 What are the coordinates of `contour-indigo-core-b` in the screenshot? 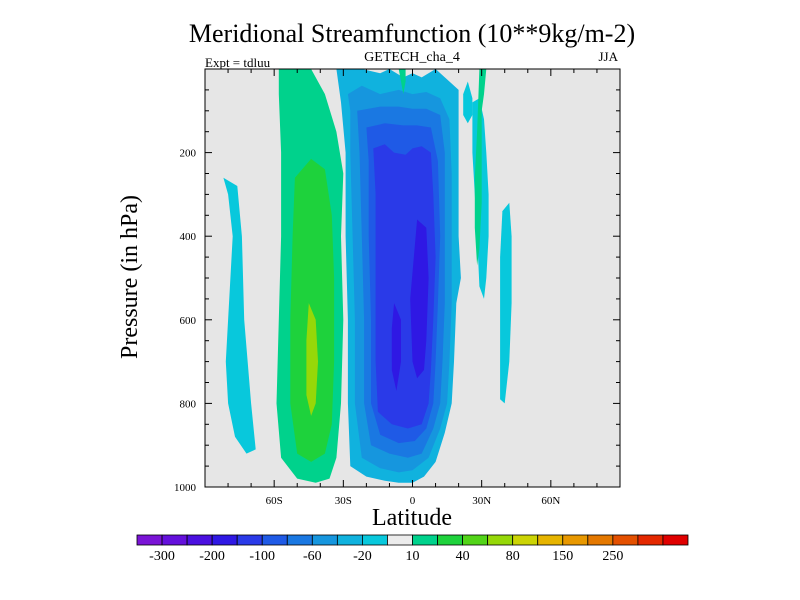 It's located at (396, 347).